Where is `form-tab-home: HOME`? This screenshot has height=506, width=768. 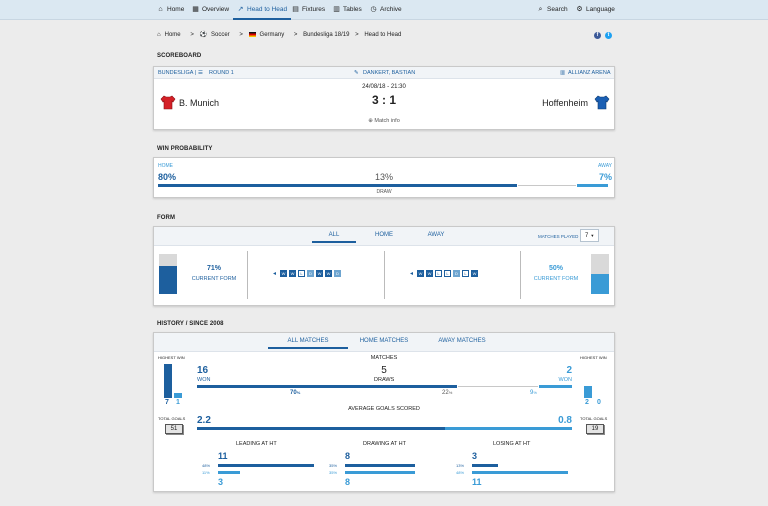
form-tab-home: HOME is located at coordinates (384, 235).